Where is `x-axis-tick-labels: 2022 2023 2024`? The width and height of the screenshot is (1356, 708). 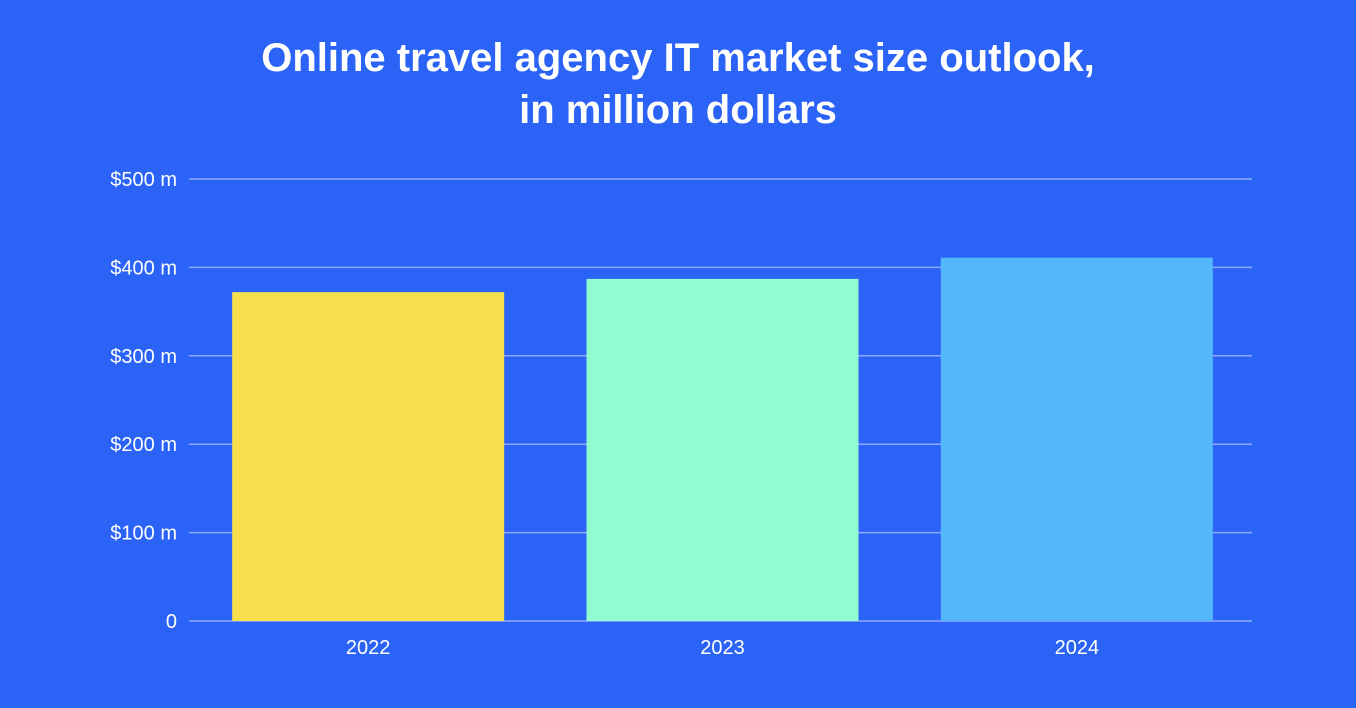
x-axis-tick-labels: 2022 2023 2024 is located at coordinates (722, 648).